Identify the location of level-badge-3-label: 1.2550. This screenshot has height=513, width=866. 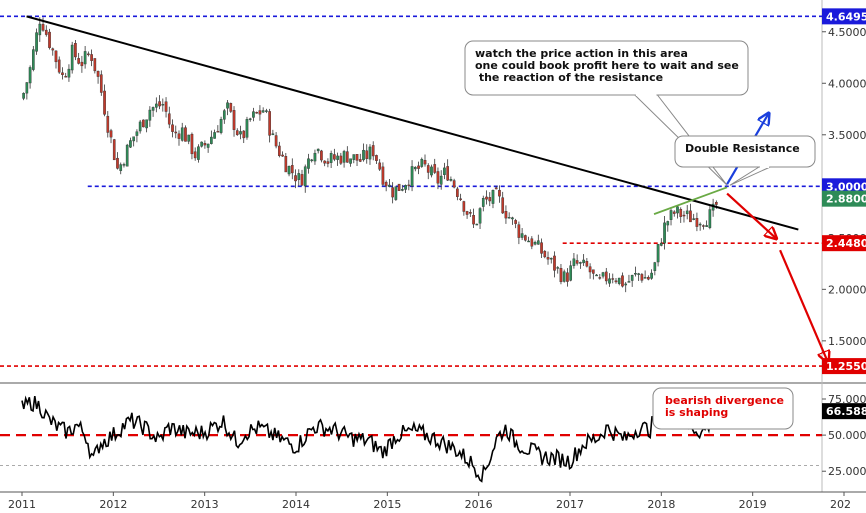
(846, 366).